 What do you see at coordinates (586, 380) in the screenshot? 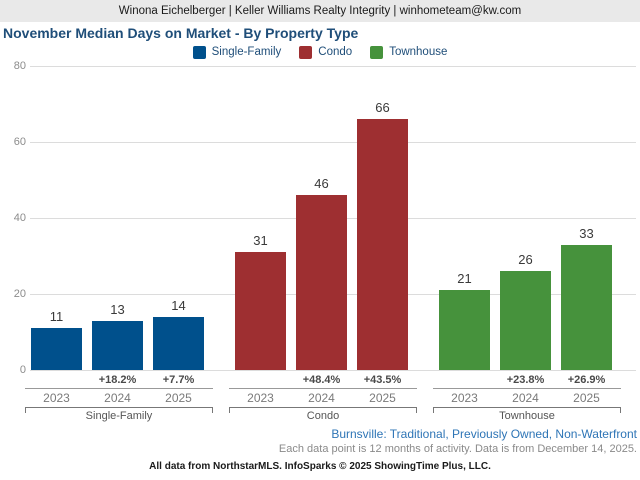
I see `pct-change-label: +26.9%` at bounding box center [586, 380].